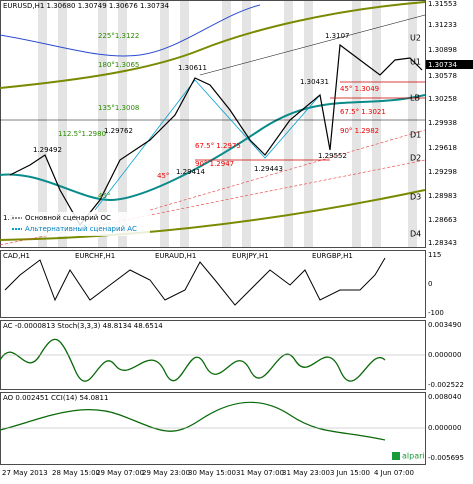  Describe the element at coordinates (82, 134) in the screenshot. I see `annotation: 112.5°1.2980` at that location.